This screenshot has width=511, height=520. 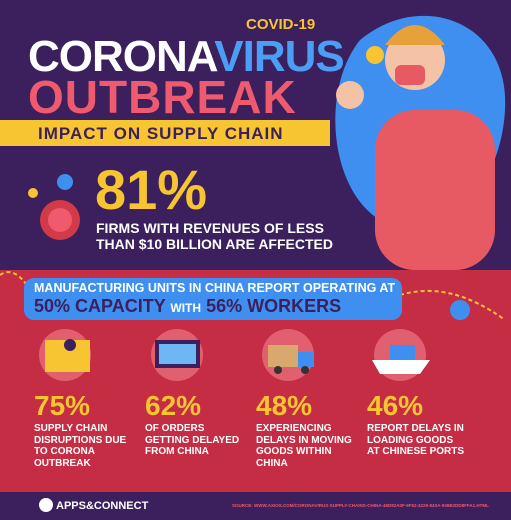 I want to click on capacity-line: 50% CAPACITY WITH 56% WORKERS, so click(x=187, y=306).